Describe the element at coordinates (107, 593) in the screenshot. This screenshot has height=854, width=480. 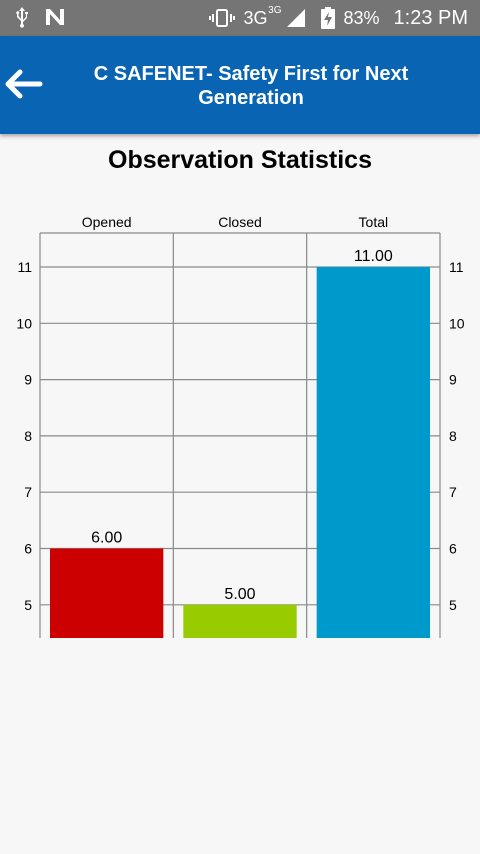
I see `bar-opened` at that location.